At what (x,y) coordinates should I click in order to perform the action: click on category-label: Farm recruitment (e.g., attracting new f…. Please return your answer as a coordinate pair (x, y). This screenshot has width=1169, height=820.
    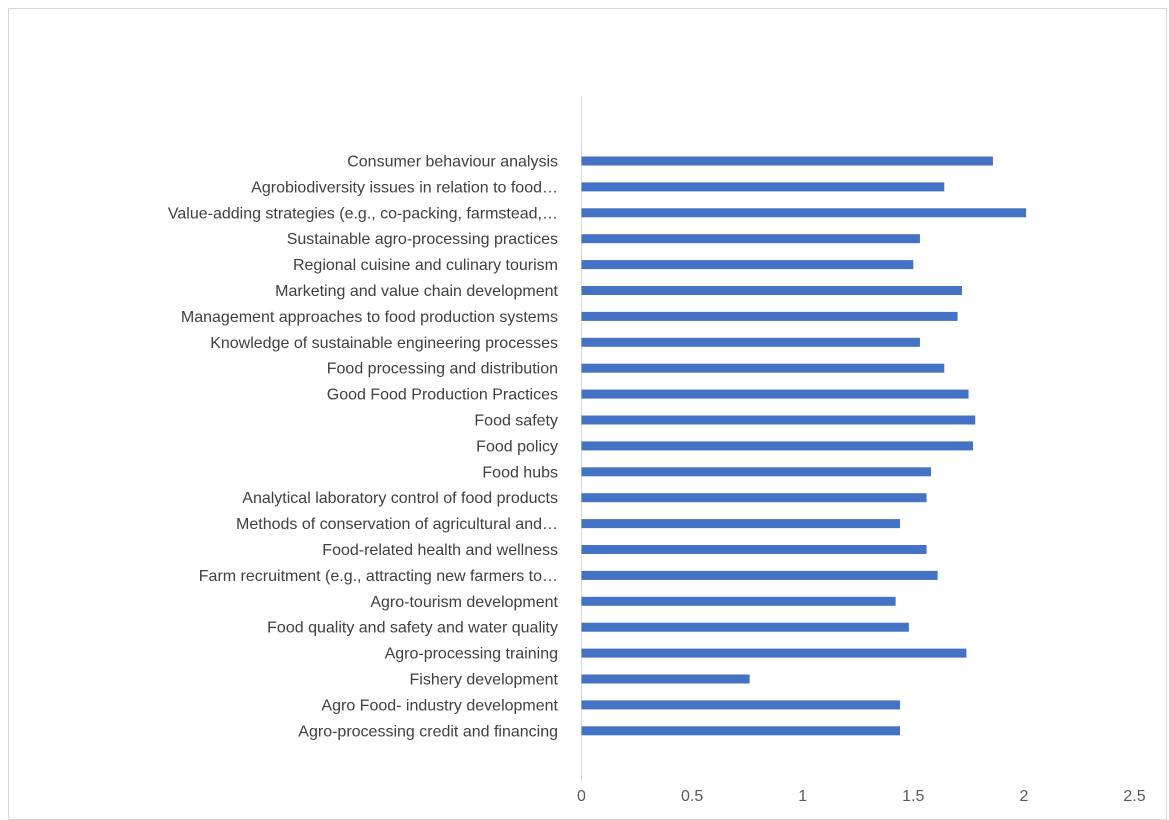
    Looking at the image, I should click on (378, 576).